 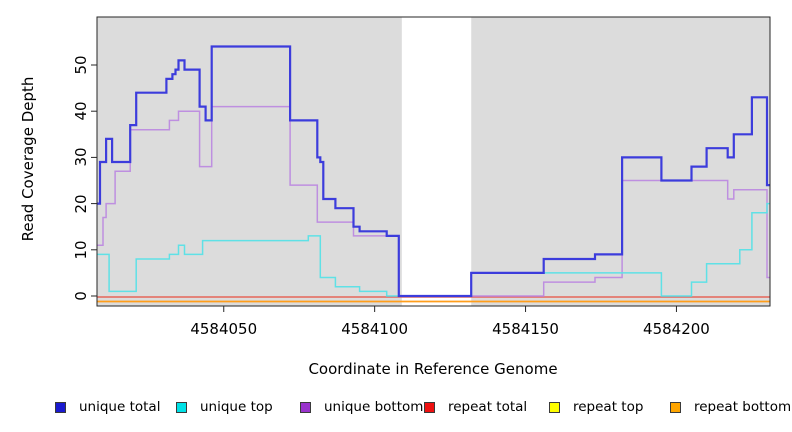 I want to click on y-tick-label-0: 0, so click(x=81, y=296).